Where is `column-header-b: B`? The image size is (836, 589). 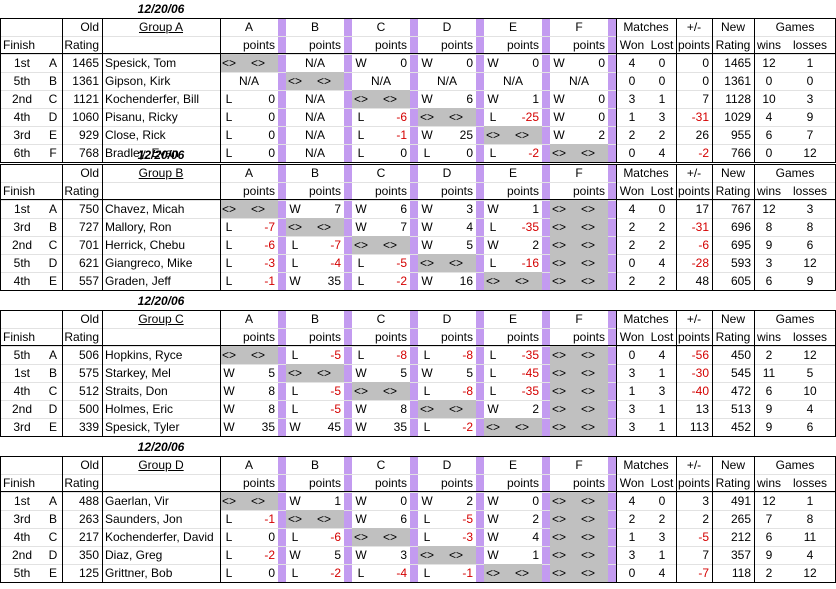 column-header-b: B is located at coordinates (314, 27).